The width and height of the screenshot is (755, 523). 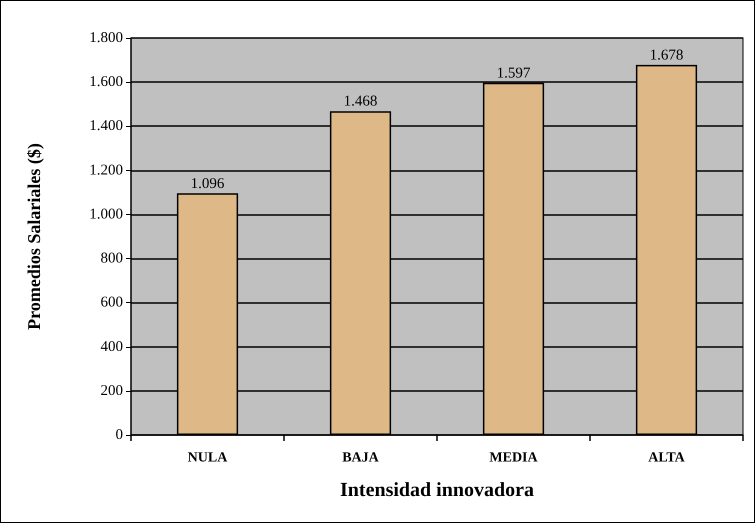 I want to click on y-tick-label: 1.800, so click(x=106, y=38).